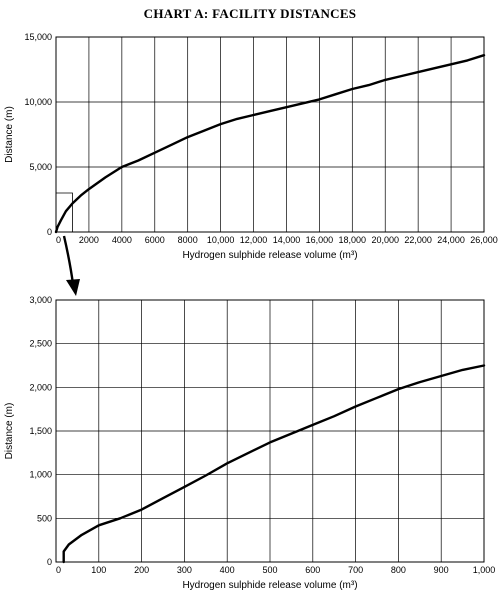  Describe the element at coordinates (221, 240) in the screenshot. I see `chart-a-overview-xtick-label: 10,000` at that location.